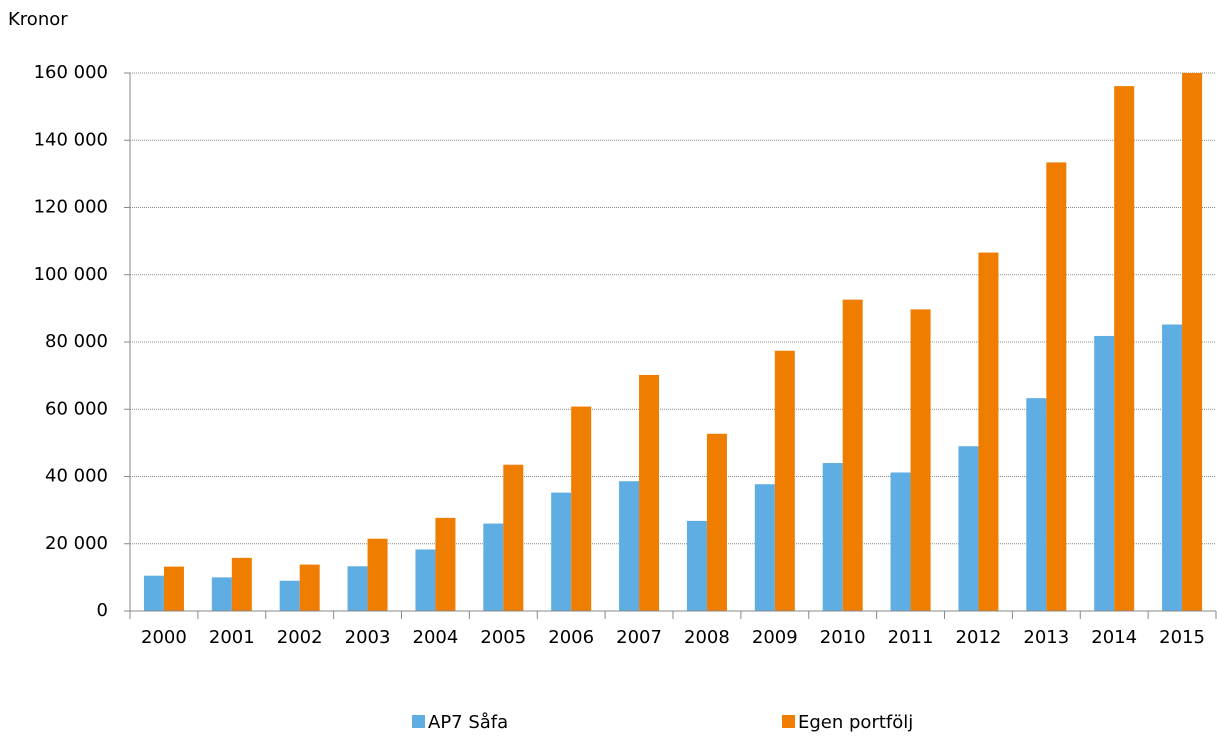 This screenshot has height=740, width=1217. Describe the element at coordinates (102, 610) in the screenshot. I see `y-tick-label: 0` at that location.